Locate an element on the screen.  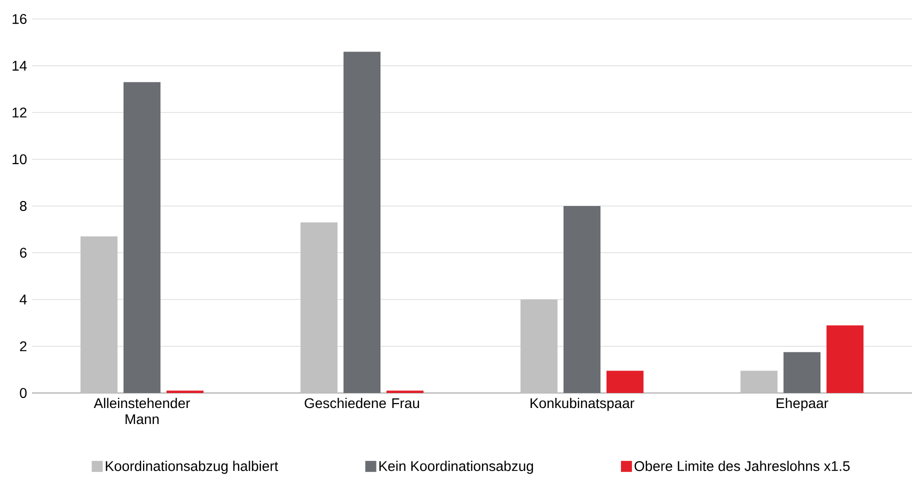
x-tick-label: Geschiedene Frau is located at coordinates (362, 403).